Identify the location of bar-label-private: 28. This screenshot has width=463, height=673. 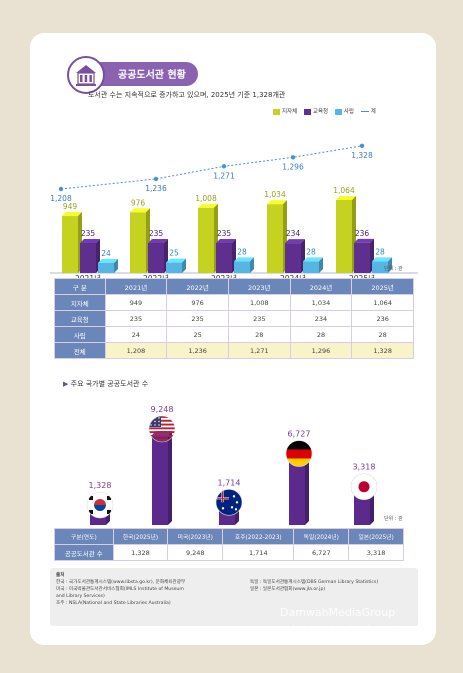
(311, 251).